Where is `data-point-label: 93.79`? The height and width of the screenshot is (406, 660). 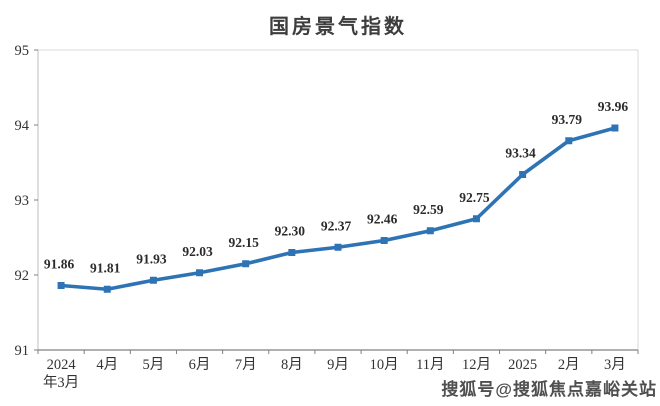 data-point-label: 93.79 is located at coordinates (567, 119).